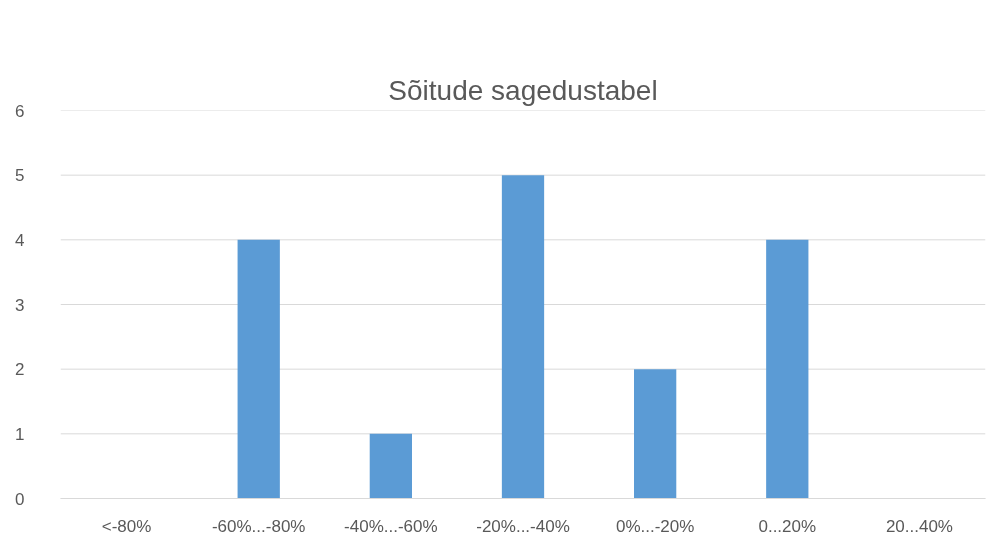 Image resolution: width=1003 pixels, height=552 pixels. I want to click on y-tick-label: 3, so click(20, 305).